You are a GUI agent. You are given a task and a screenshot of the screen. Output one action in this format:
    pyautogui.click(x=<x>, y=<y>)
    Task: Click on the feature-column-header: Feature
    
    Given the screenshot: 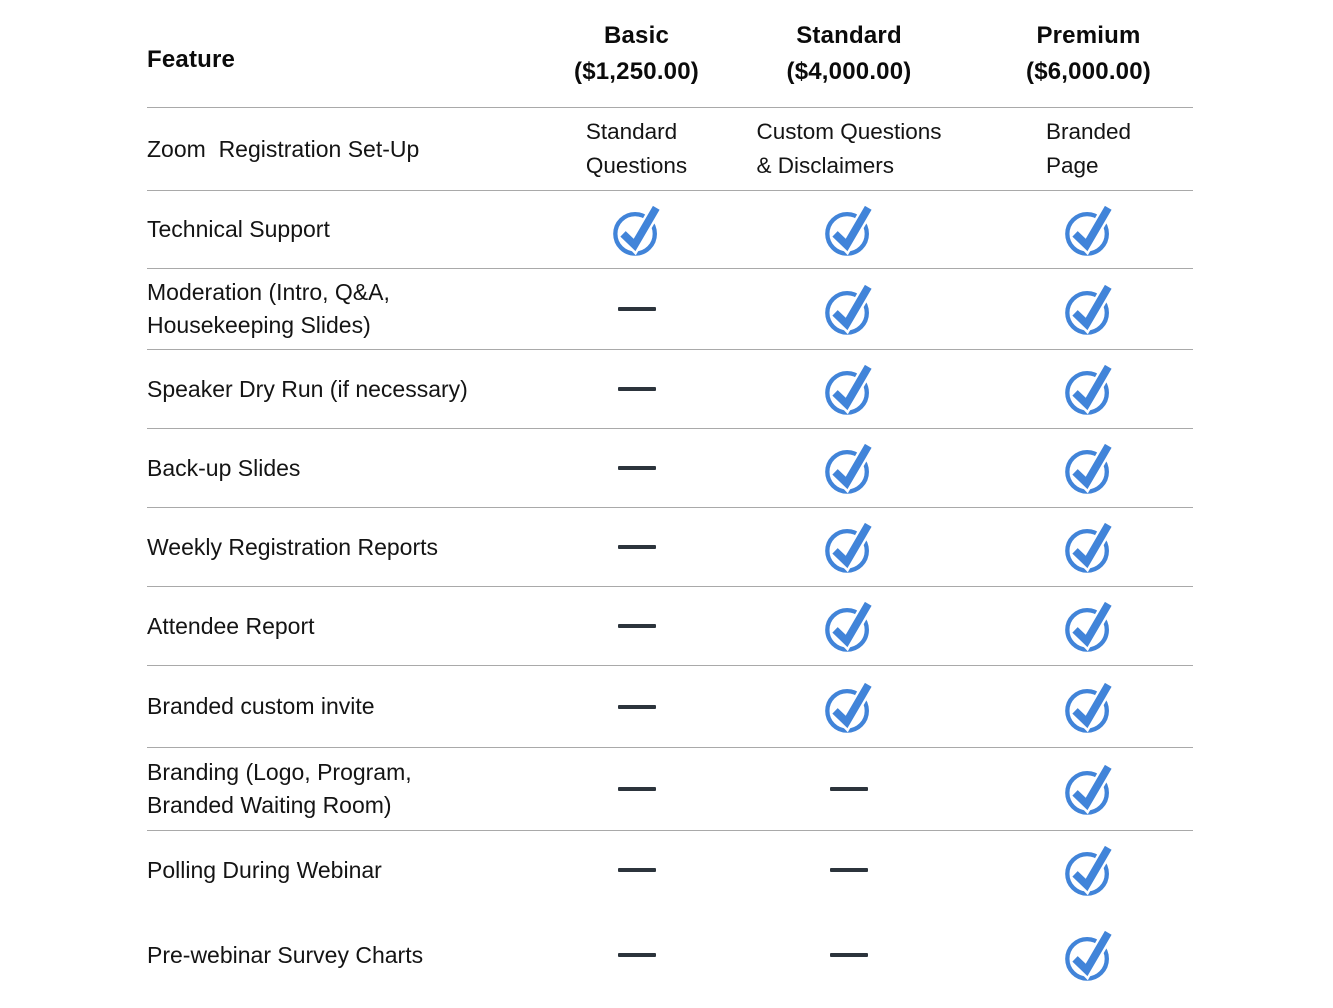 What is the action you would take?
    pyautogui.click(x=191, y=59)
    